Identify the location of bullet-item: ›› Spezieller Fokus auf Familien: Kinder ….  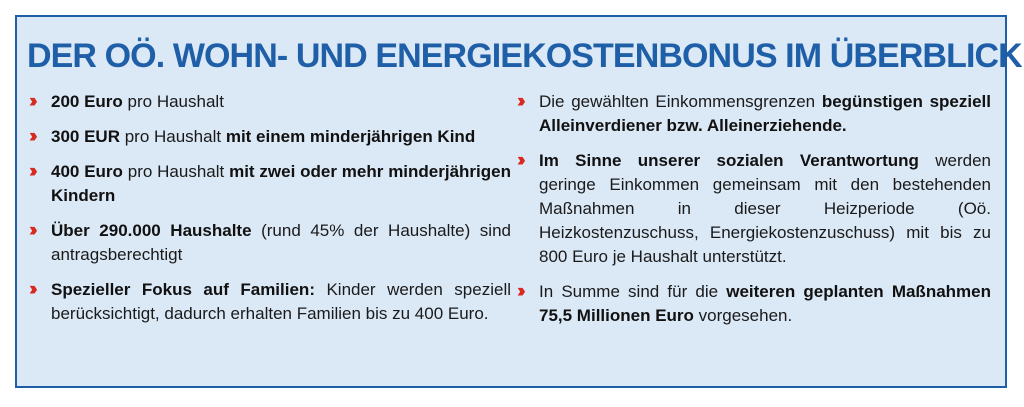
(270, 302).